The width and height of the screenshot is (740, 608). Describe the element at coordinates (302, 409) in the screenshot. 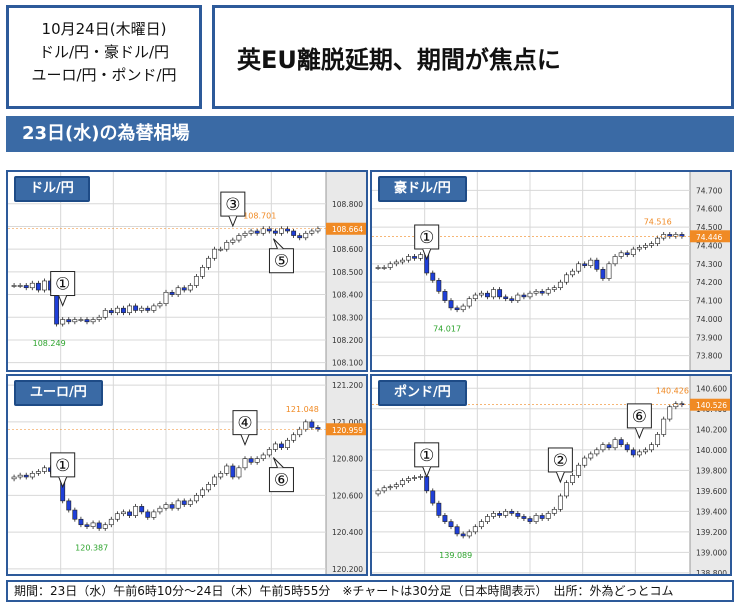

I see `high-label: 121.048` at that location.